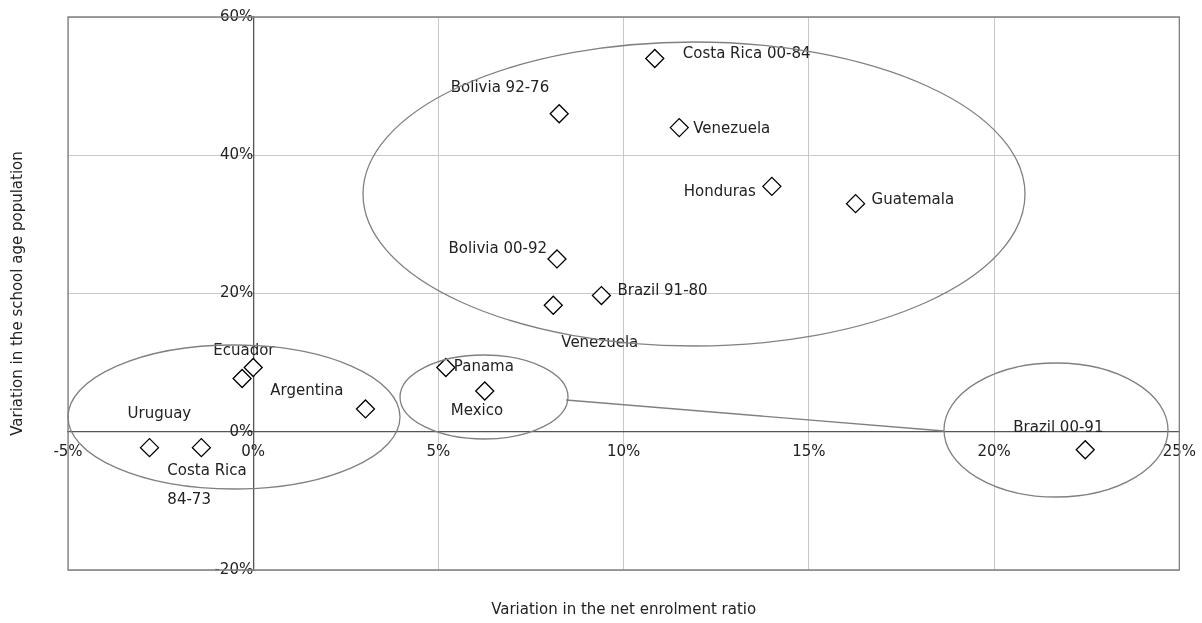 This screenshot has height=623, width=1202. Describe the element at coordinates (623, 450) in the screenshot. I see `x-tick-label: 10%` at that location.